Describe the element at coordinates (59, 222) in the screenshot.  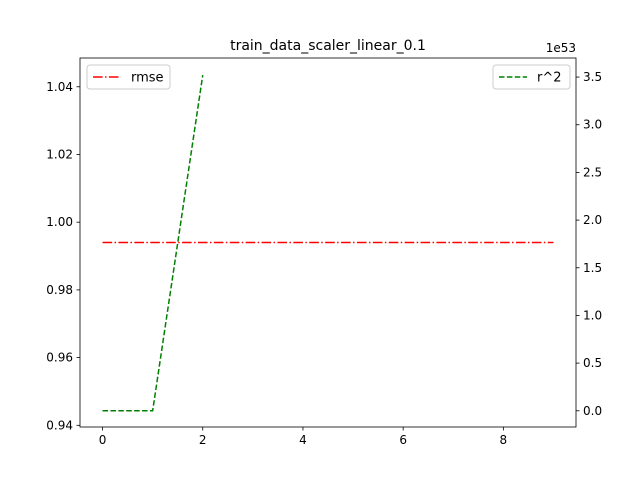
I see `left-y-tick-label: 1.00` at that location.